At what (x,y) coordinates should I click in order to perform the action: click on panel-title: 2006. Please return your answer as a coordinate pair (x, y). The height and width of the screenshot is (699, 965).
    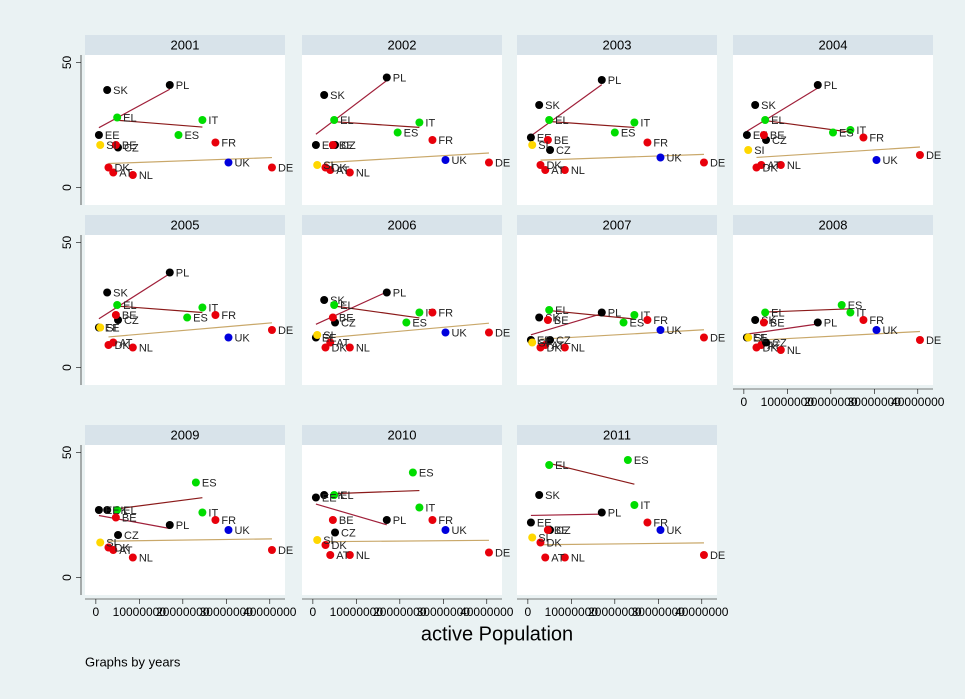
    Looking at the image, I should click on (402, 224).